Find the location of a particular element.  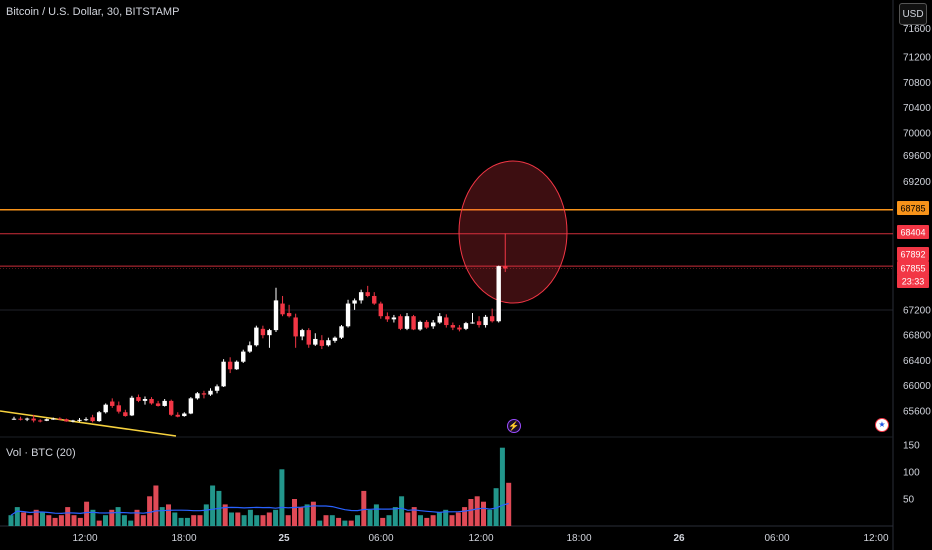

price-tick-69200: 69200 is located at coordinates (917, 182).